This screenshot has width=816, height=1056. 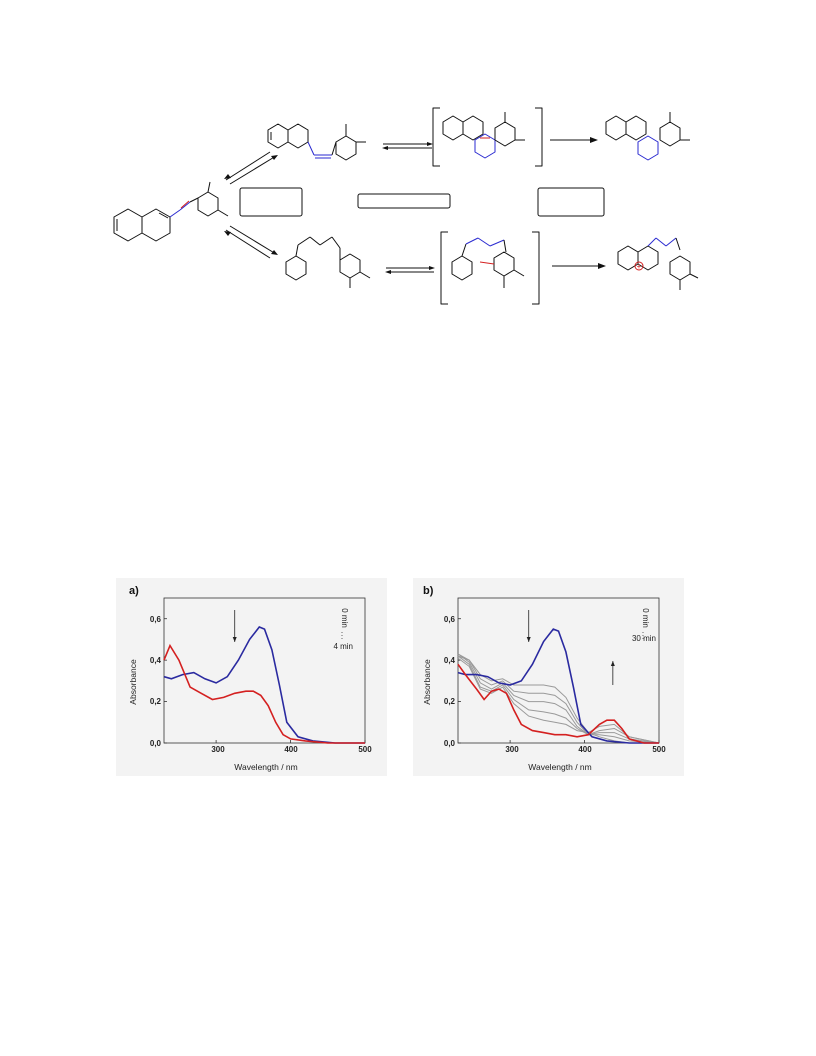 I want to click on top-z-isomer-structure, so click(x=316, y=142).